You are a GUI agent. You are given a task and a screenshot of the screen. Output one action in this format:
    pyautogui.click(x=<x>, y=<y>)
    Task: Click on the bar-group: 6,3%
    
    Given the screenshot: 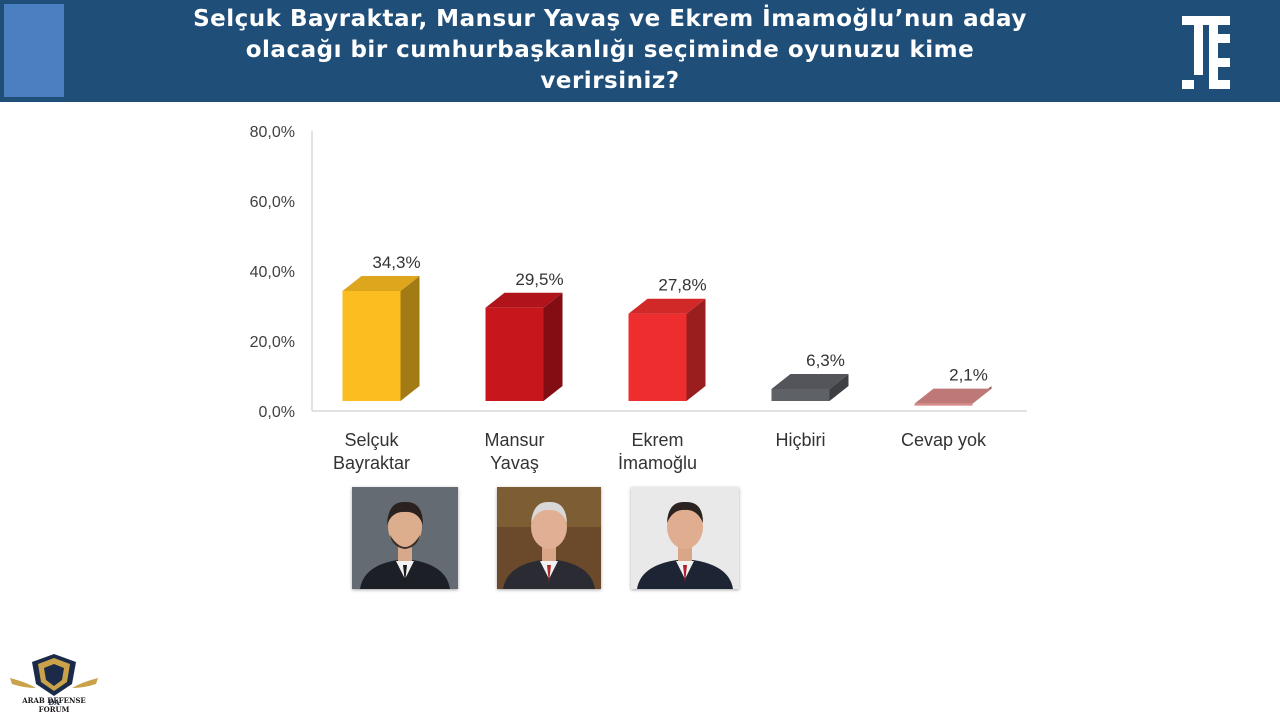 What is the action you would take?
    pyautogui.click(x=810, y=376)
    